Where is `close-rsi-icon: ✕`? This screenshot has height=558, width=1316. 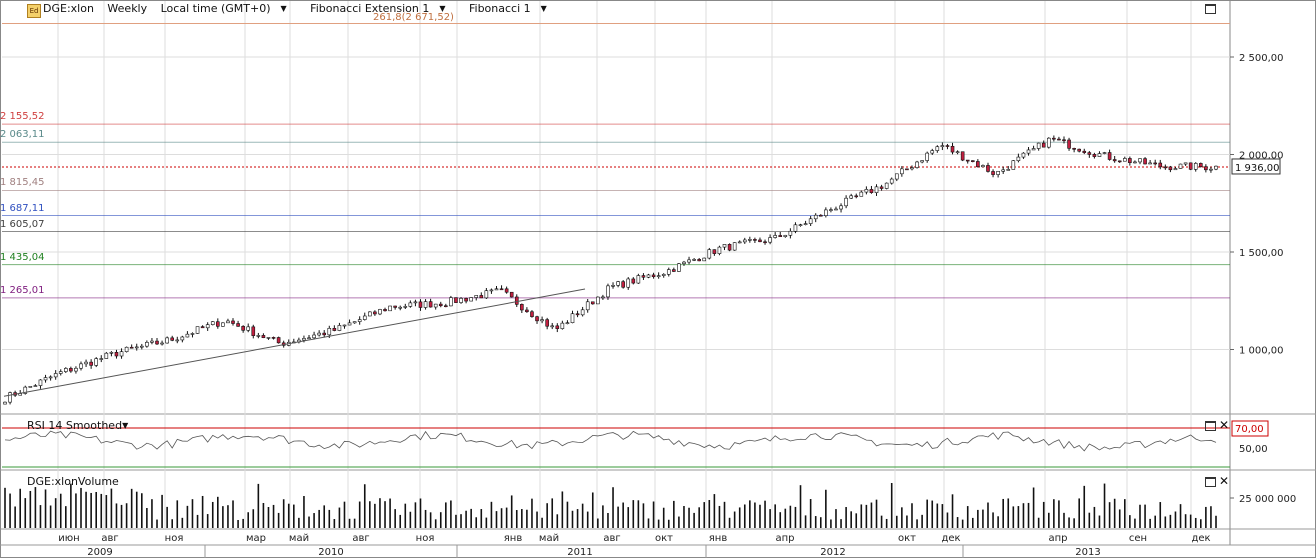
close-rsi-icon: ✕ is located at coordinates (1224, 425).